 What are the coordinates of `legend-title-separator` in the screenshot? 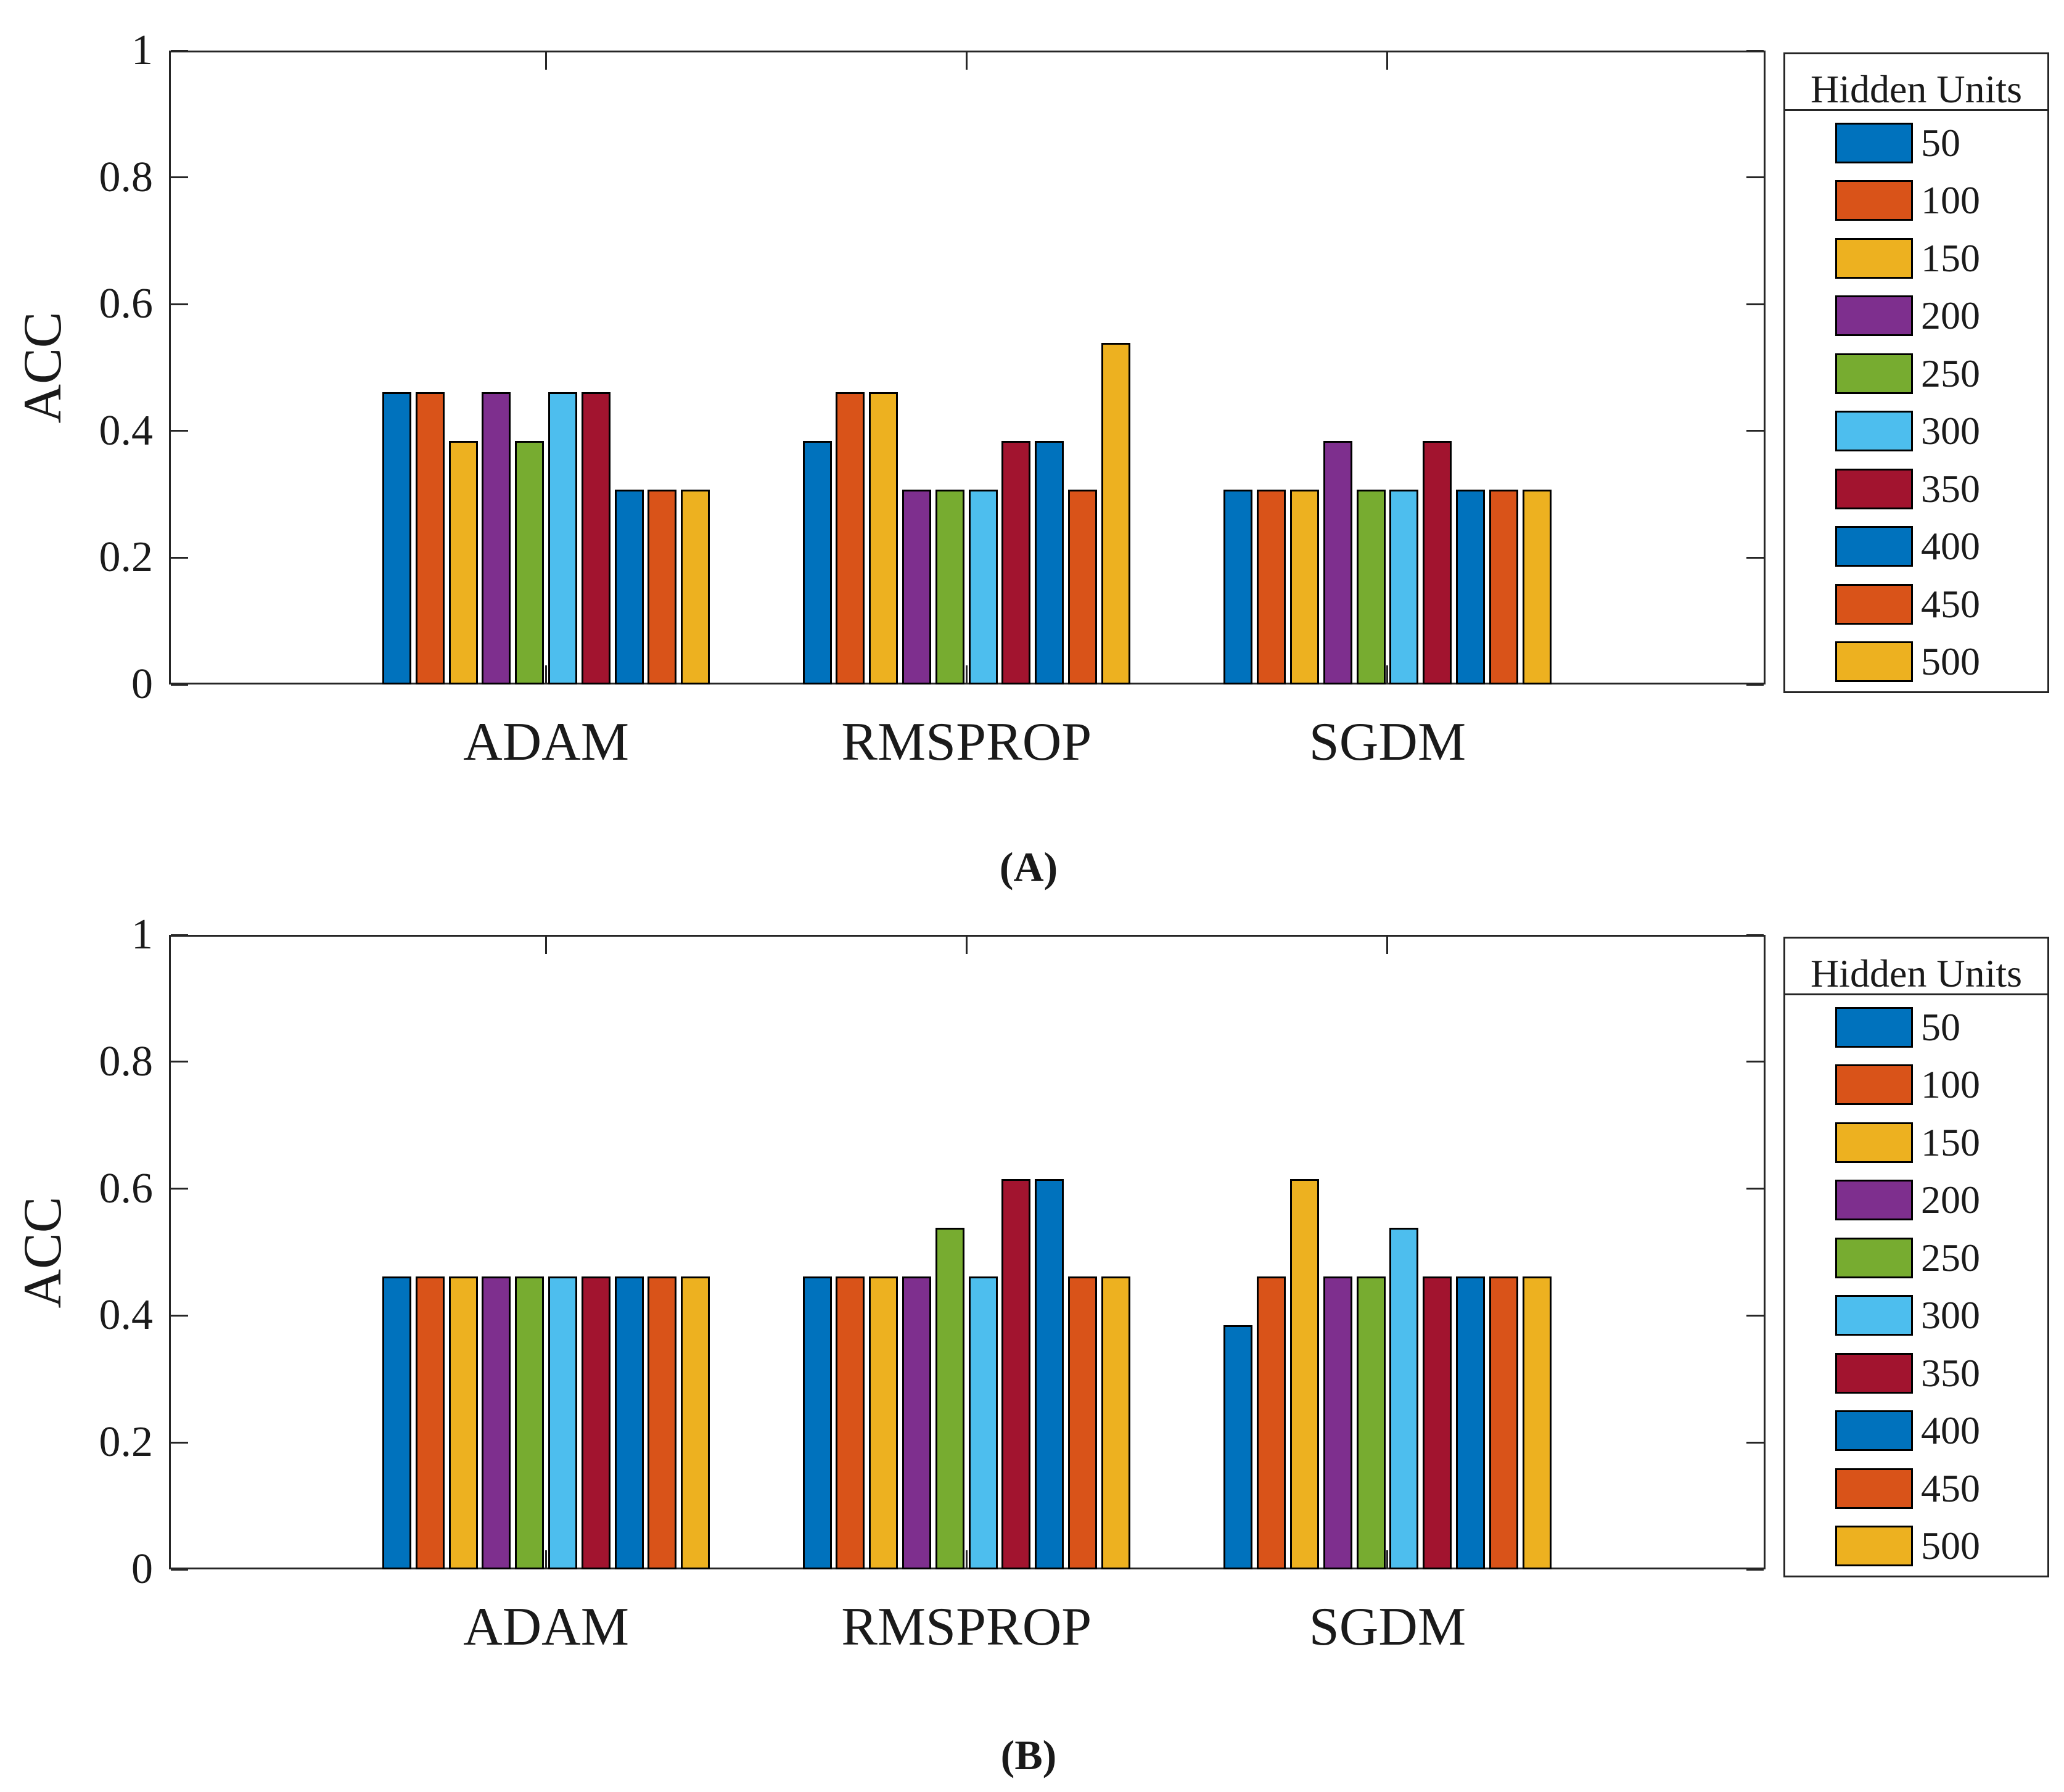 It's located at (1916, 110).